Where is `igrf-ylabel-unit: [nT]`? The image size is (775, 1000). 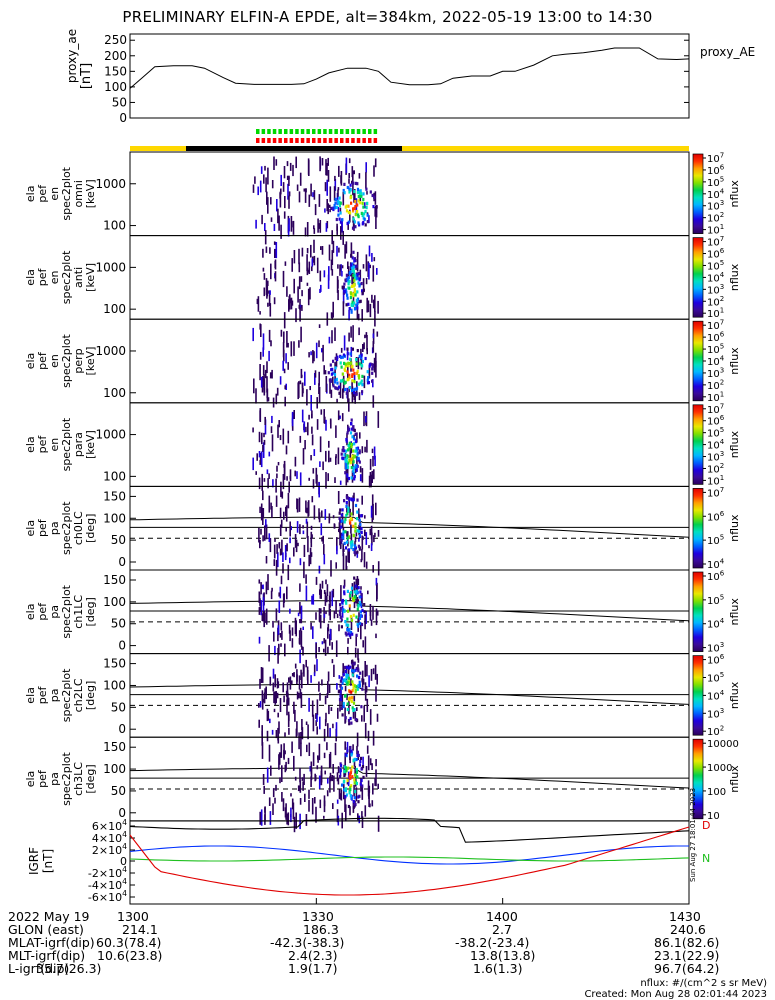 igrf-ylabel-unit: [nT] is located at coordinates (48, 861).